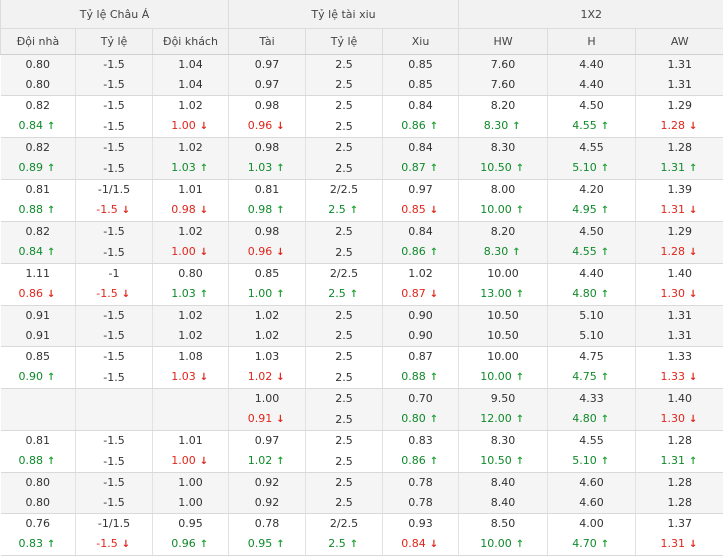  What do you see at coordinates (267, 42) in the screenshot?
I see `col-header-over: Tài` at bounding box center [267, 42].